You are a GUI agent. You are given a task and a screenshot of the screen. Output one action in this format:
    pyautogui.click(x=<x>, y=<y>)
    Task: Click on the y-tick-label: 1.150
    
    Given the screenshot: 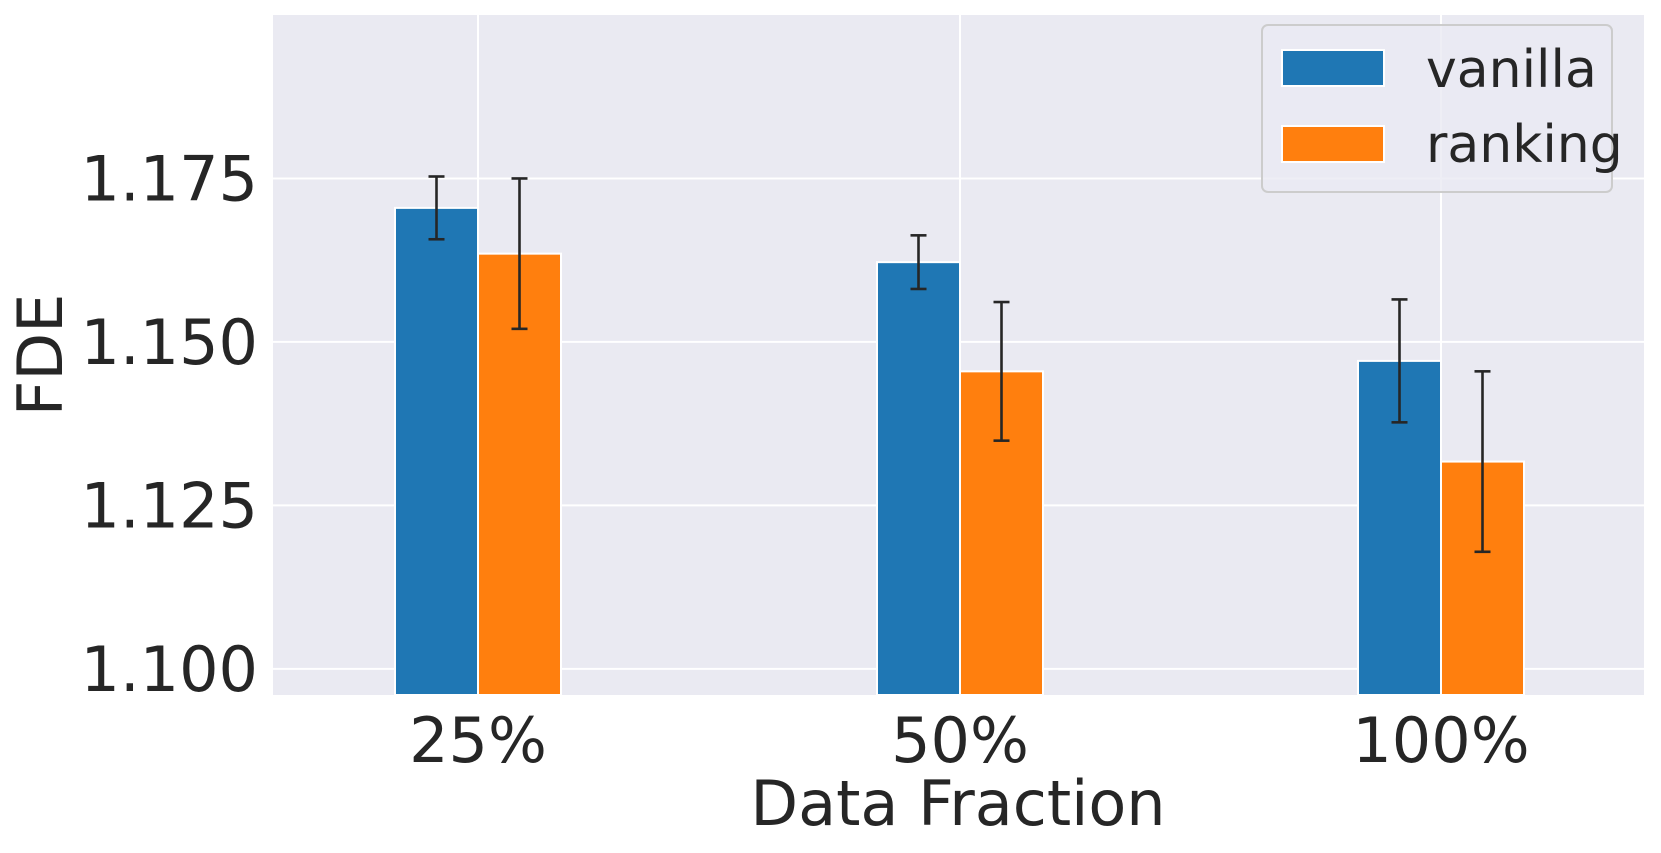 What is the action you would take?
    pyautogui.click(x=170, y=342)
    